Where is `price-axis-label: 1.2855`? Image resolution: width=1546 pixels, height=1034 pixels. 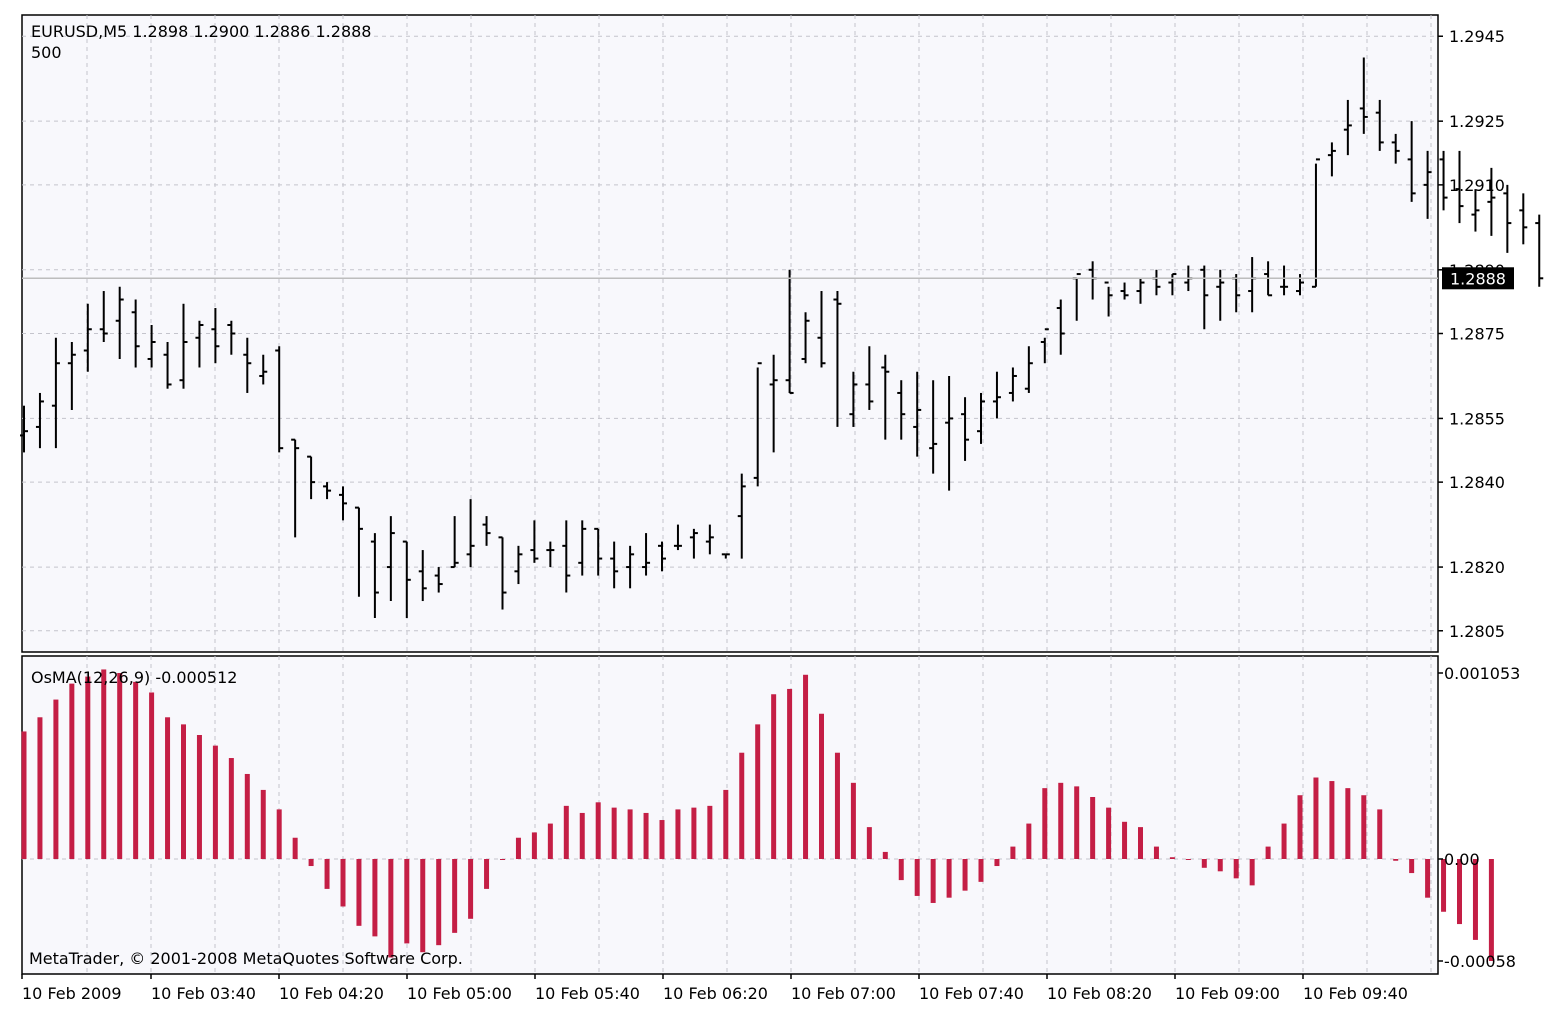 price-axis-label: 1.2855 is located at coordinates (1477, 418).